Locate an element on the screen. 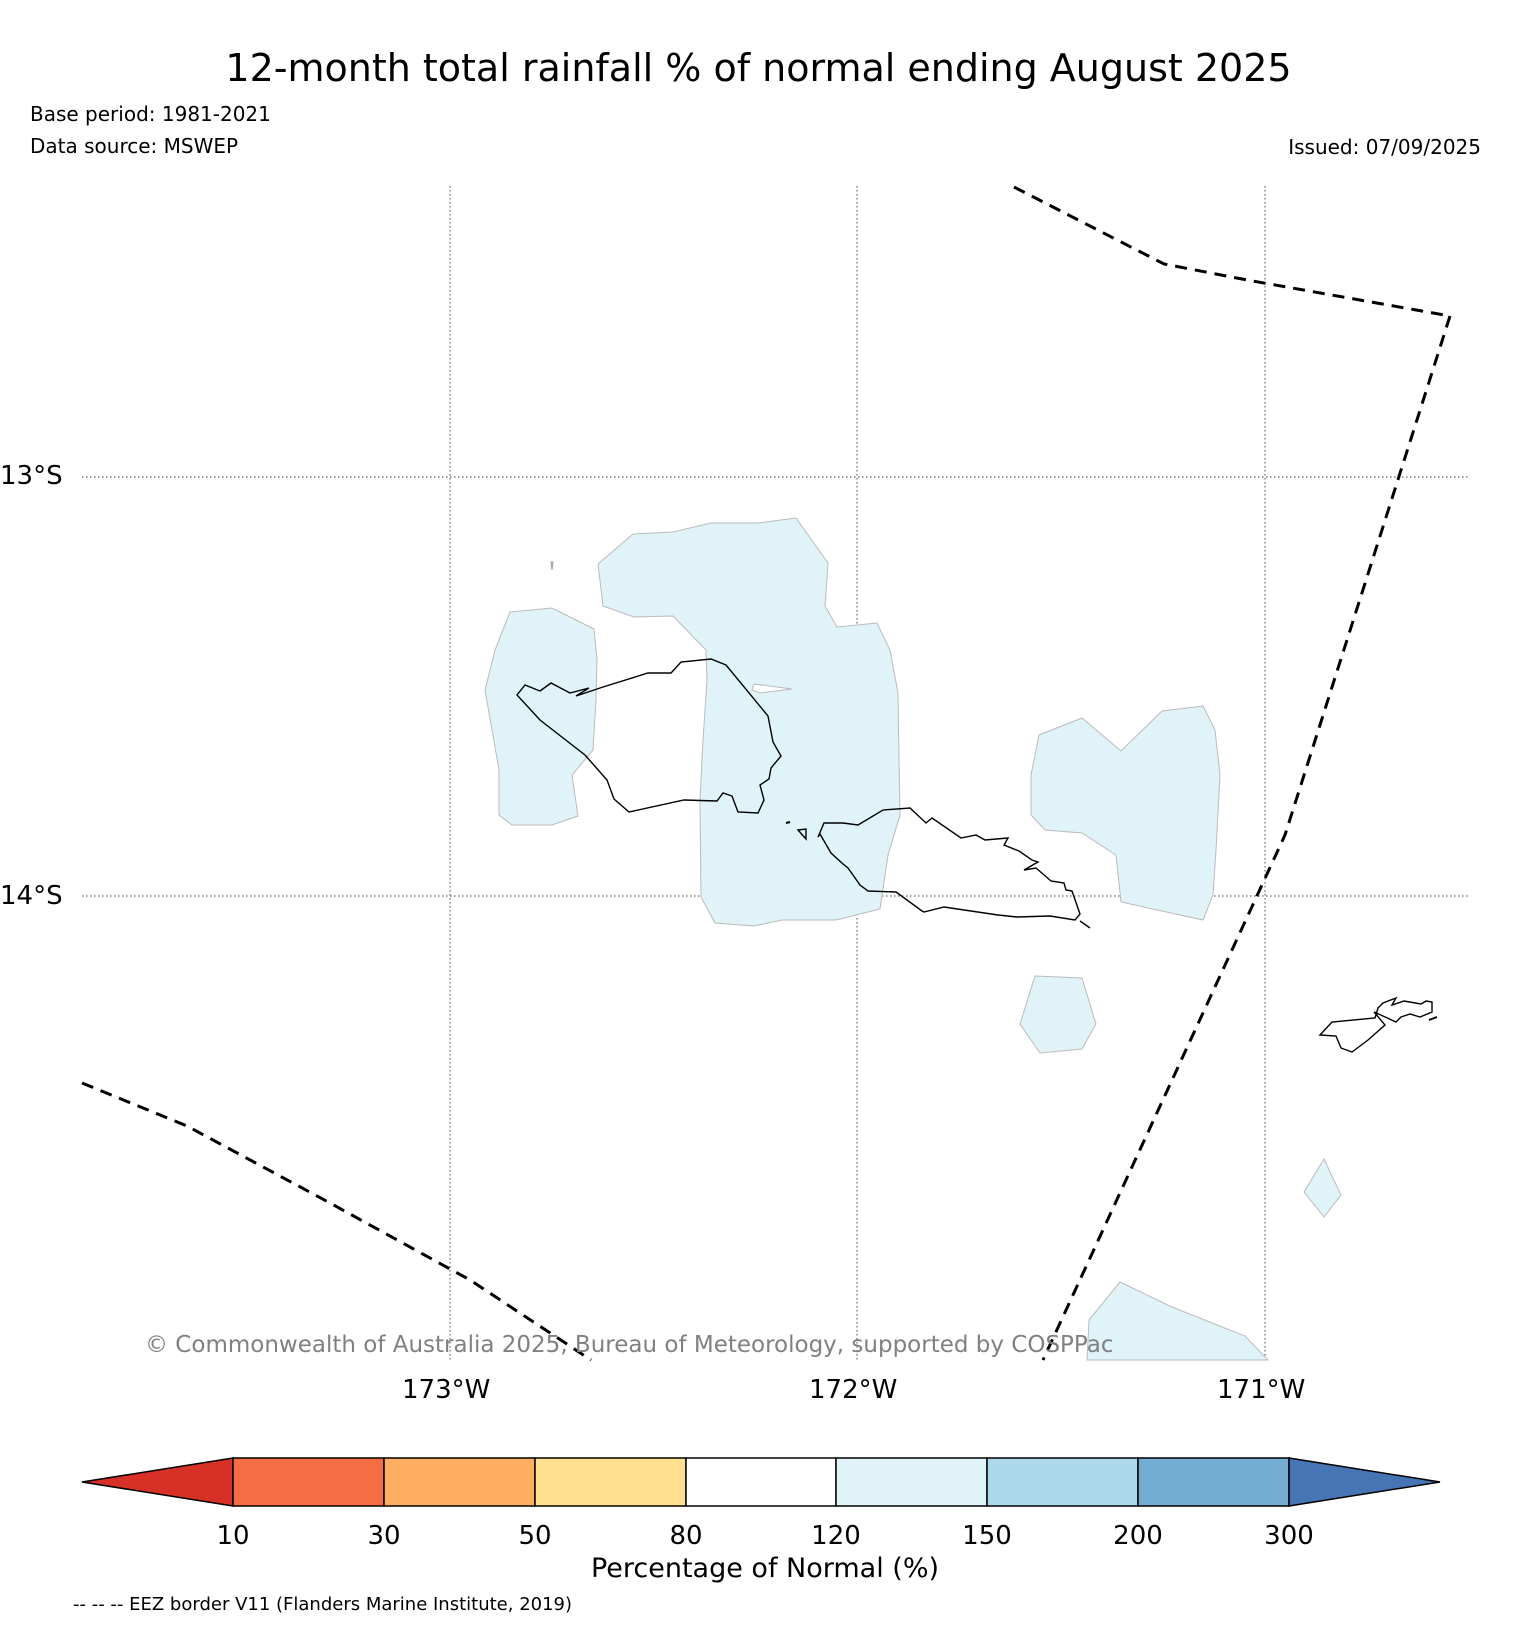 The height and width of the screenshot is (1632, 1517). eez-border-southwest is located at coordinates (336, 1221).